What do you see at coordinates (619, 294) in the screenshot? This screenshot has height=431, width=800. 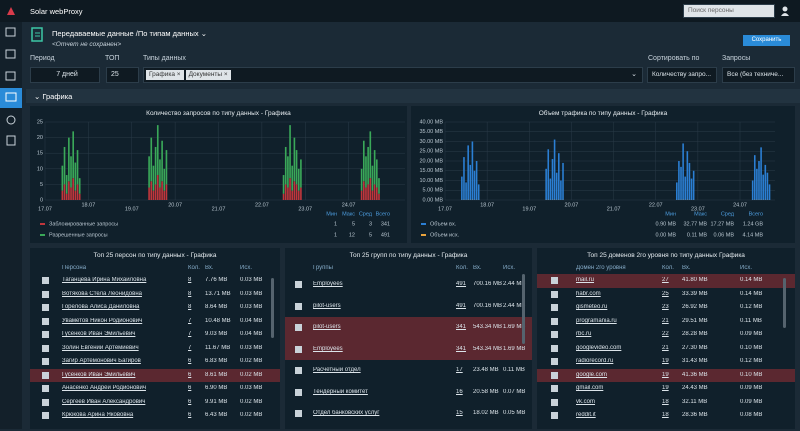 I see `row-name: habr.com` at bounding box center [619, 294].